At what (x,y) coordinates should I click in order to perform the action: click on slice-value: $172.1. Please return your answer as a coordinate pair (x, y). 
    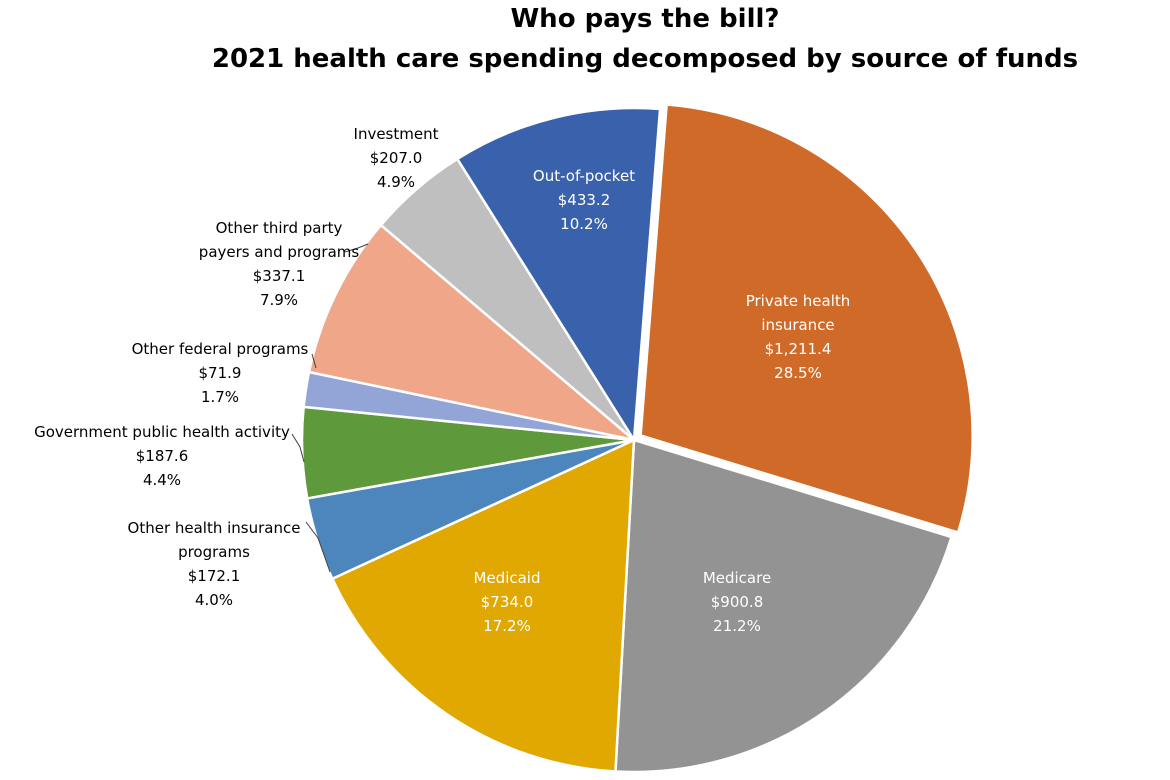
    Looking at the image, I should click on (214, 576).